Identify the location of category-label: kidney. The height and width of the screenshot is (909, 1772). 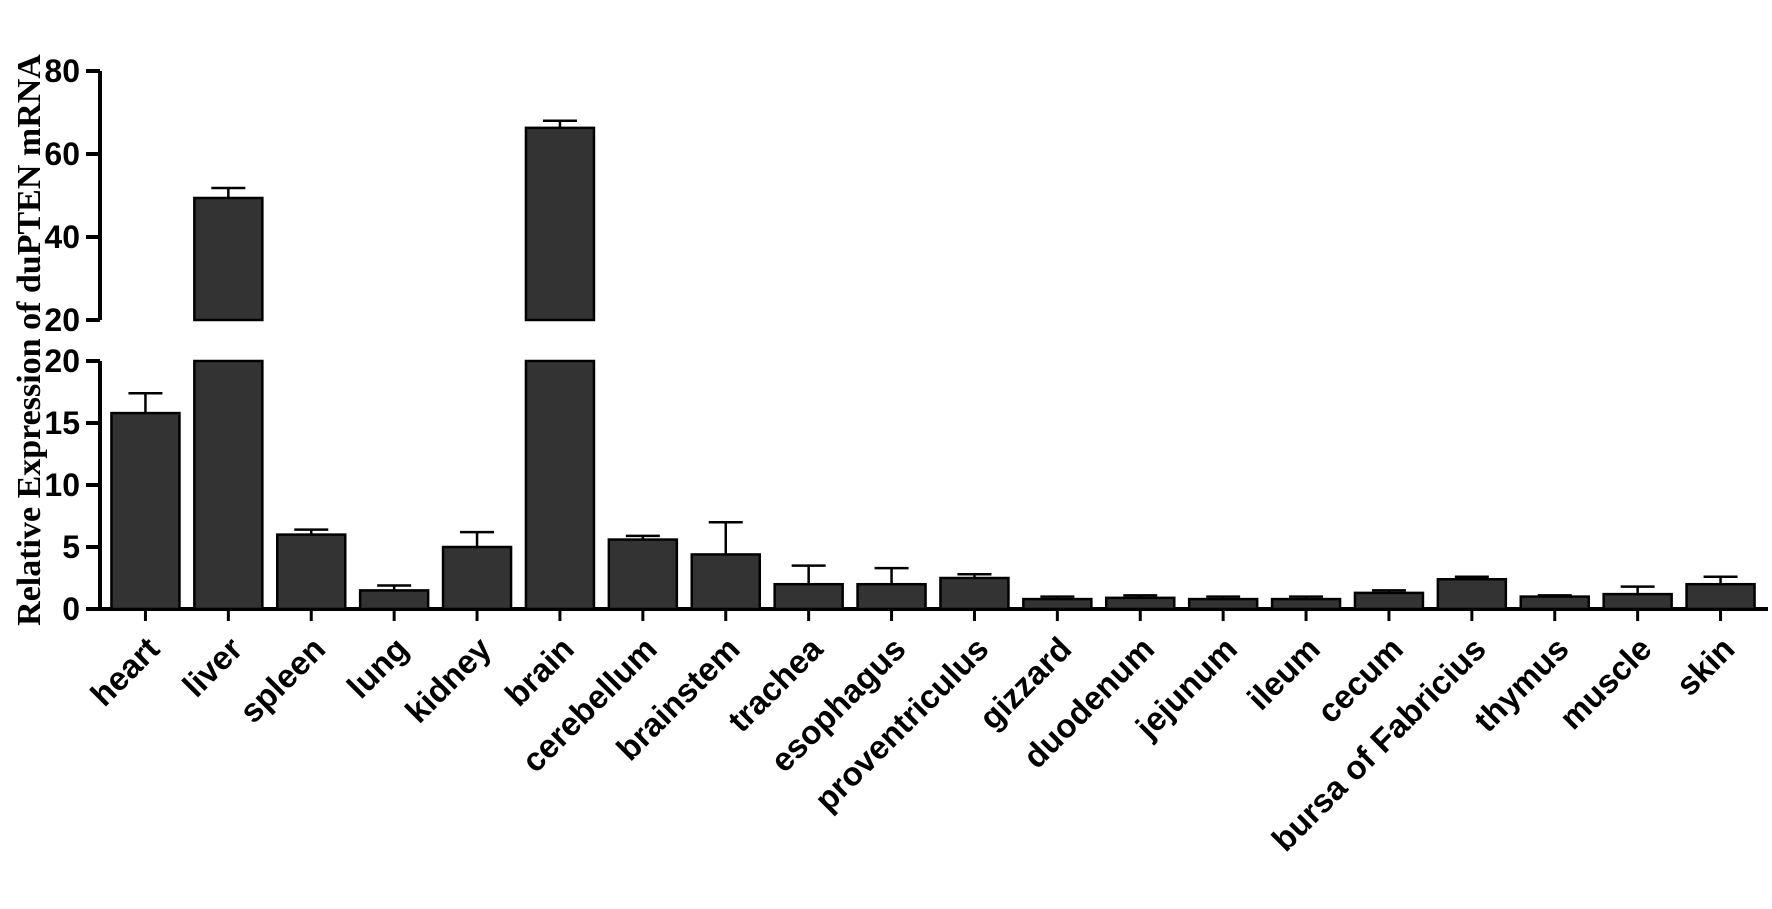
(448, 679).